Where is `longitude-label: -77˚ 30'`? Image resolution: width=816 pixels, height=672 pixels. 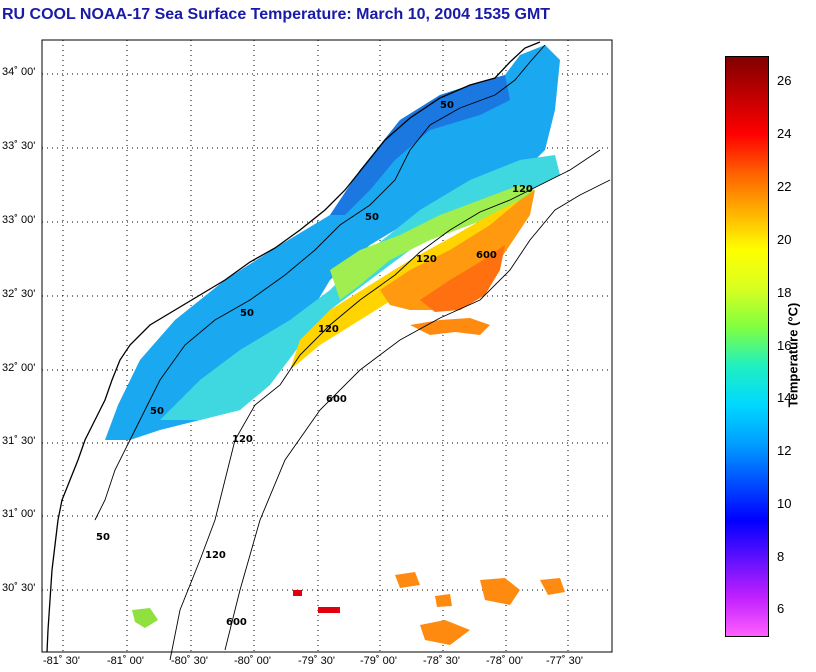 longitude-label: -77˚ 30' is located at coordinates (564, 661).